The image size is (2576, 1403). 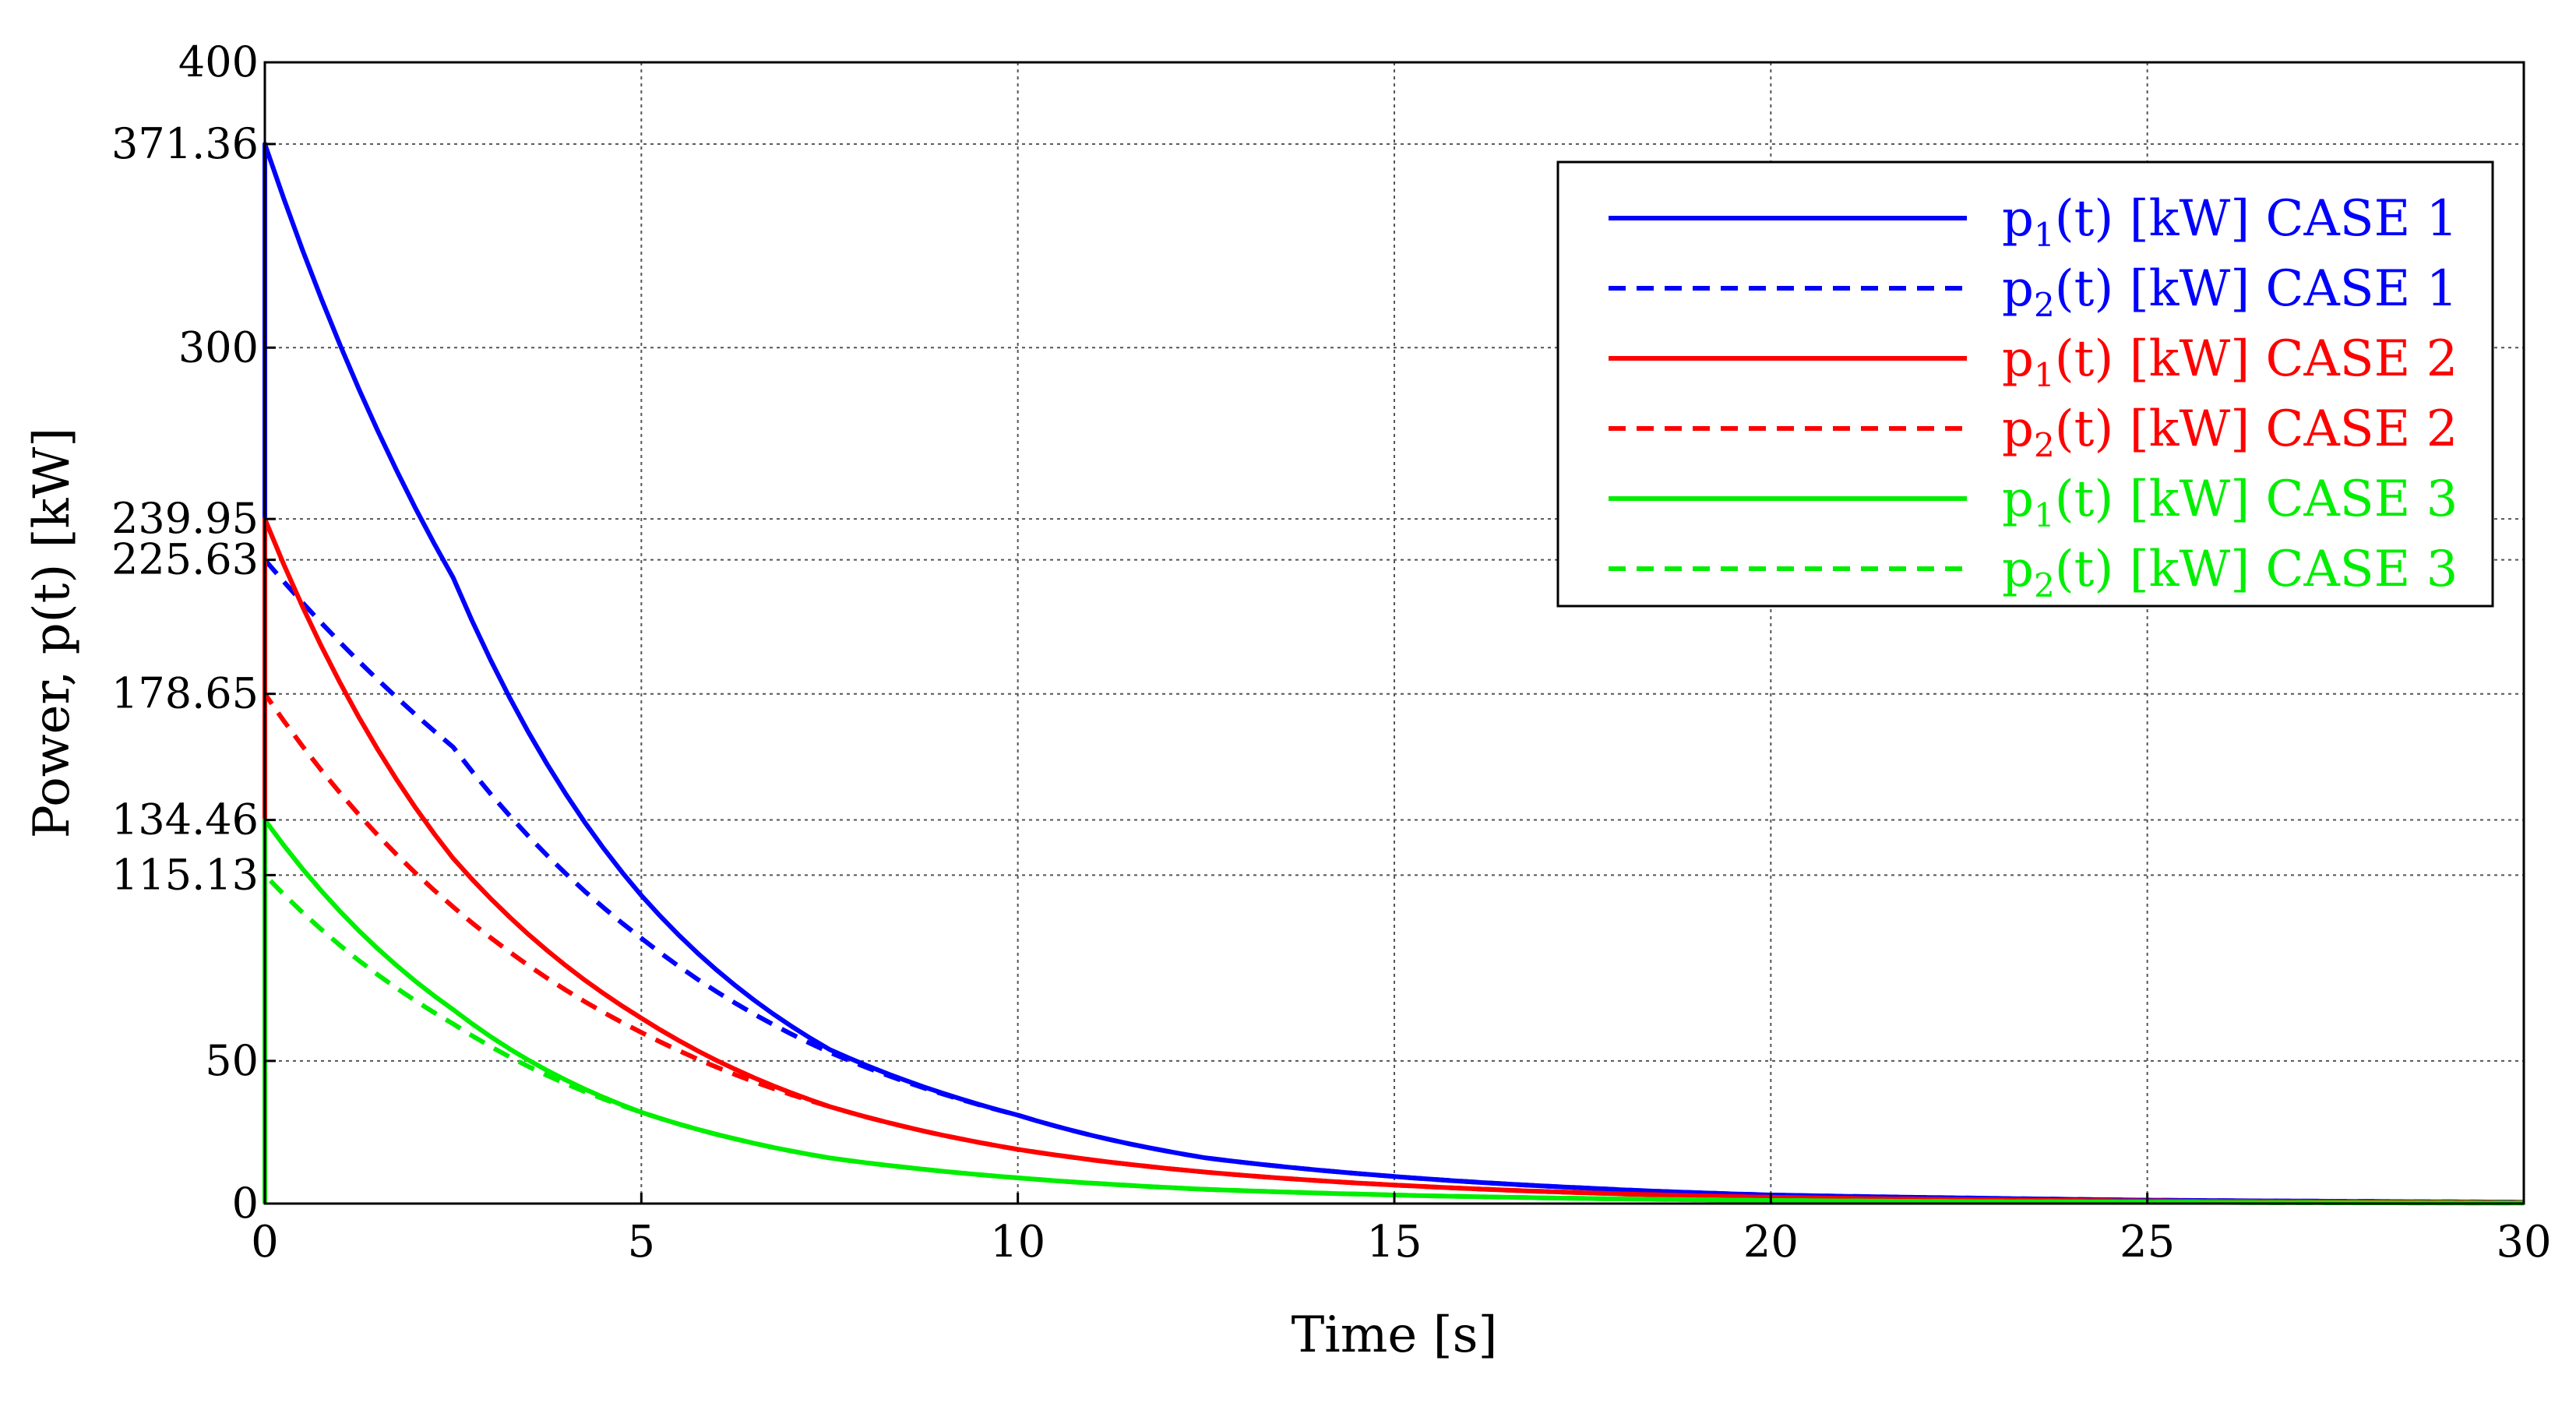 I want to click on y-tick-label: 239.95, so click(x=185, y=518).